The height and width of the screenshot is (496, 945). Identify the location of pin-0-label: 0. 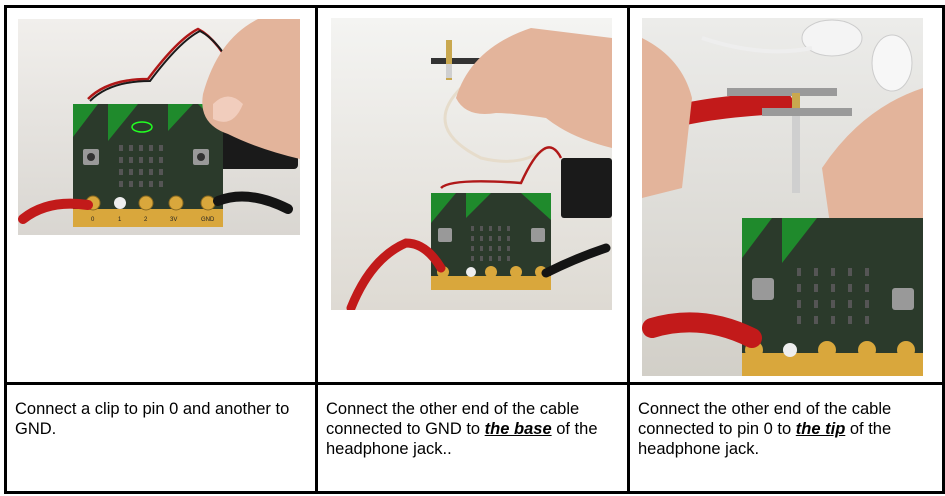
(93, 220).